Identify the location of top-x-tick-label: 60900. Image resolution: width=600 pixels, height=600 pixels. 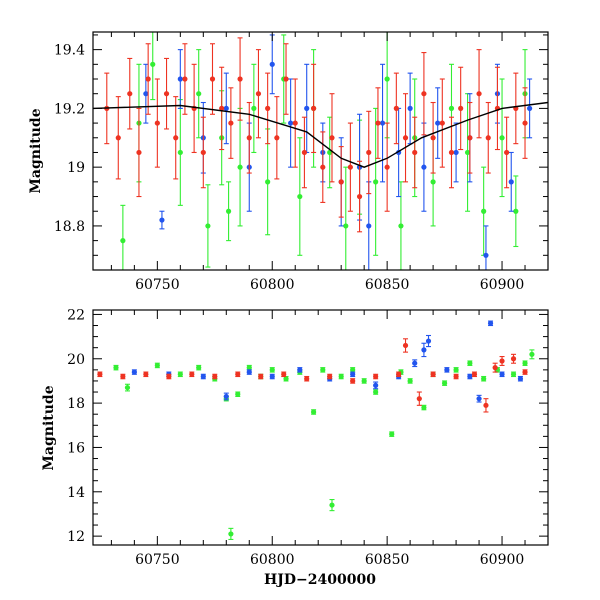
(502, 285).